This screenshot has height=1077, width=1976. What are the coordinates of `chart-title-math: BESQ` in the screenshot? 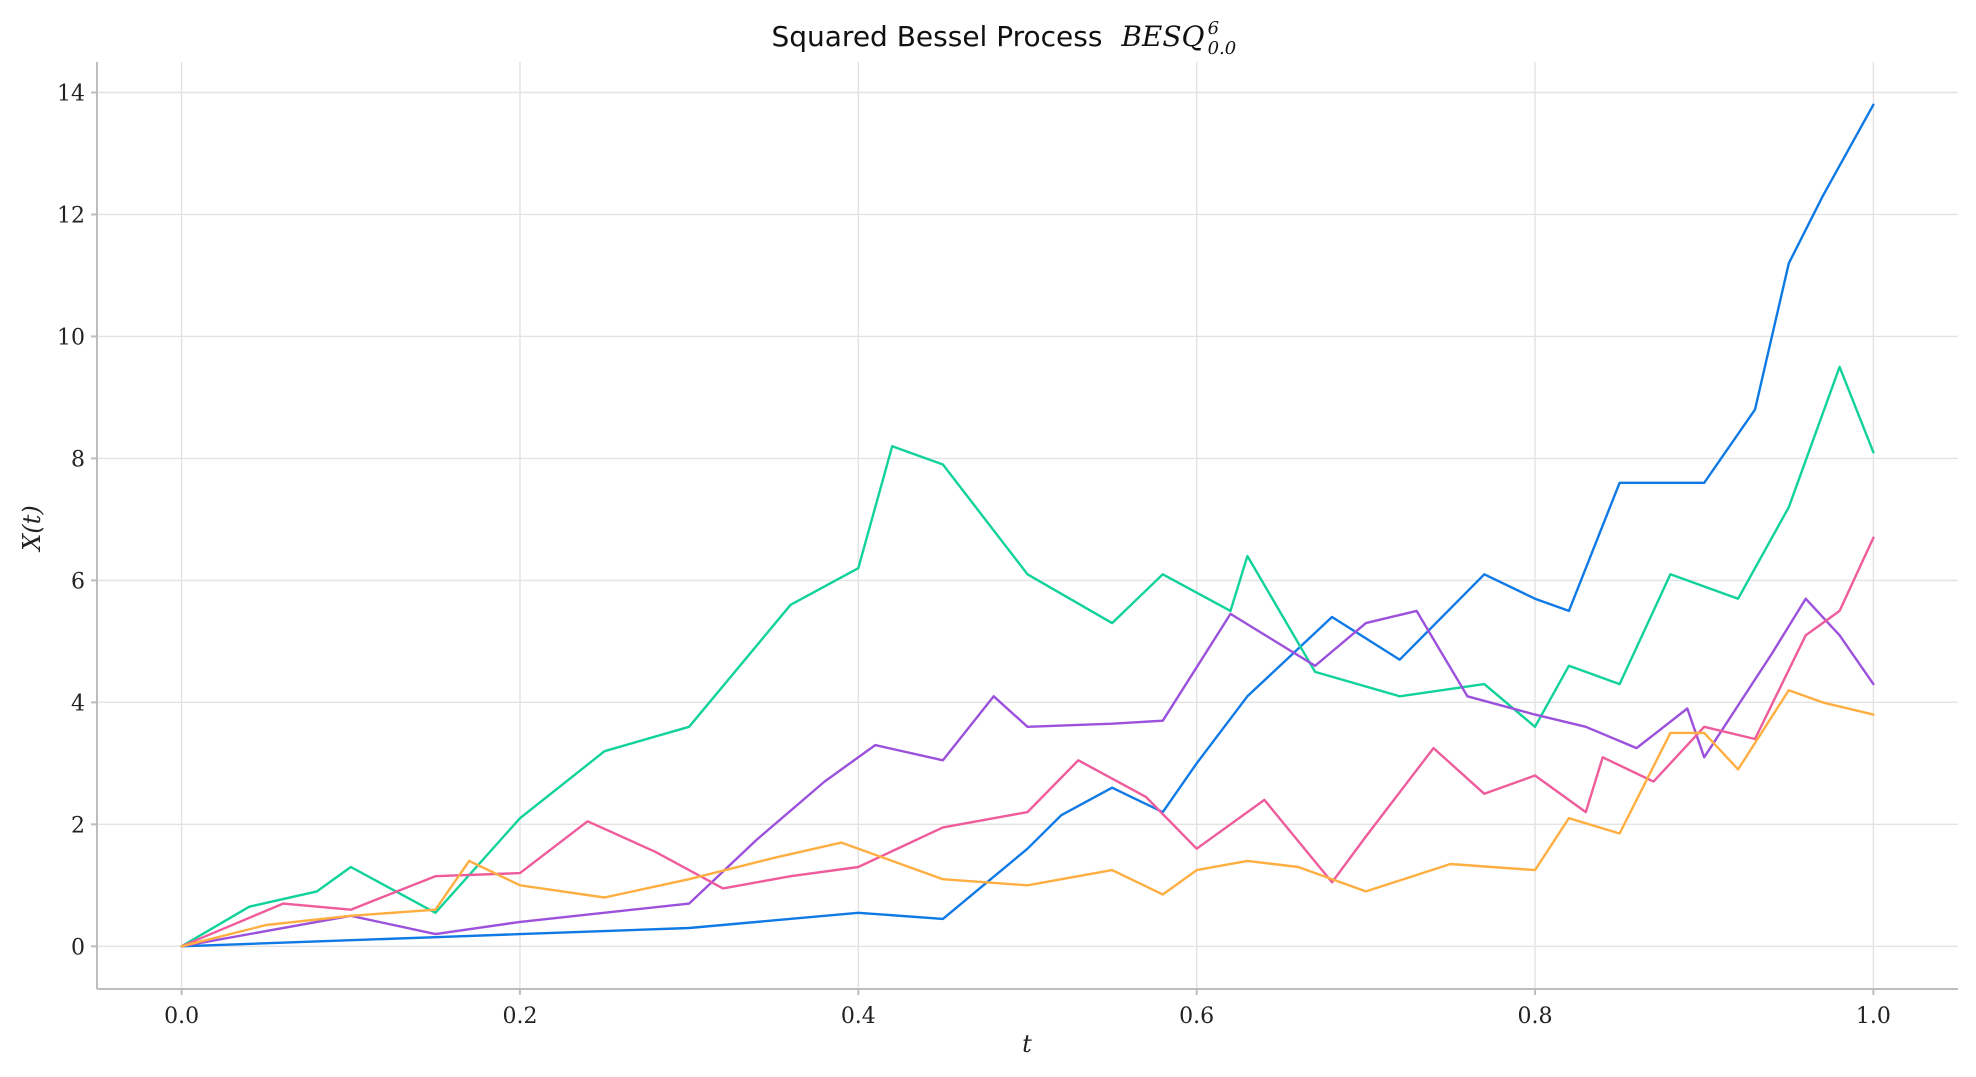 It's located at (1162, 36).